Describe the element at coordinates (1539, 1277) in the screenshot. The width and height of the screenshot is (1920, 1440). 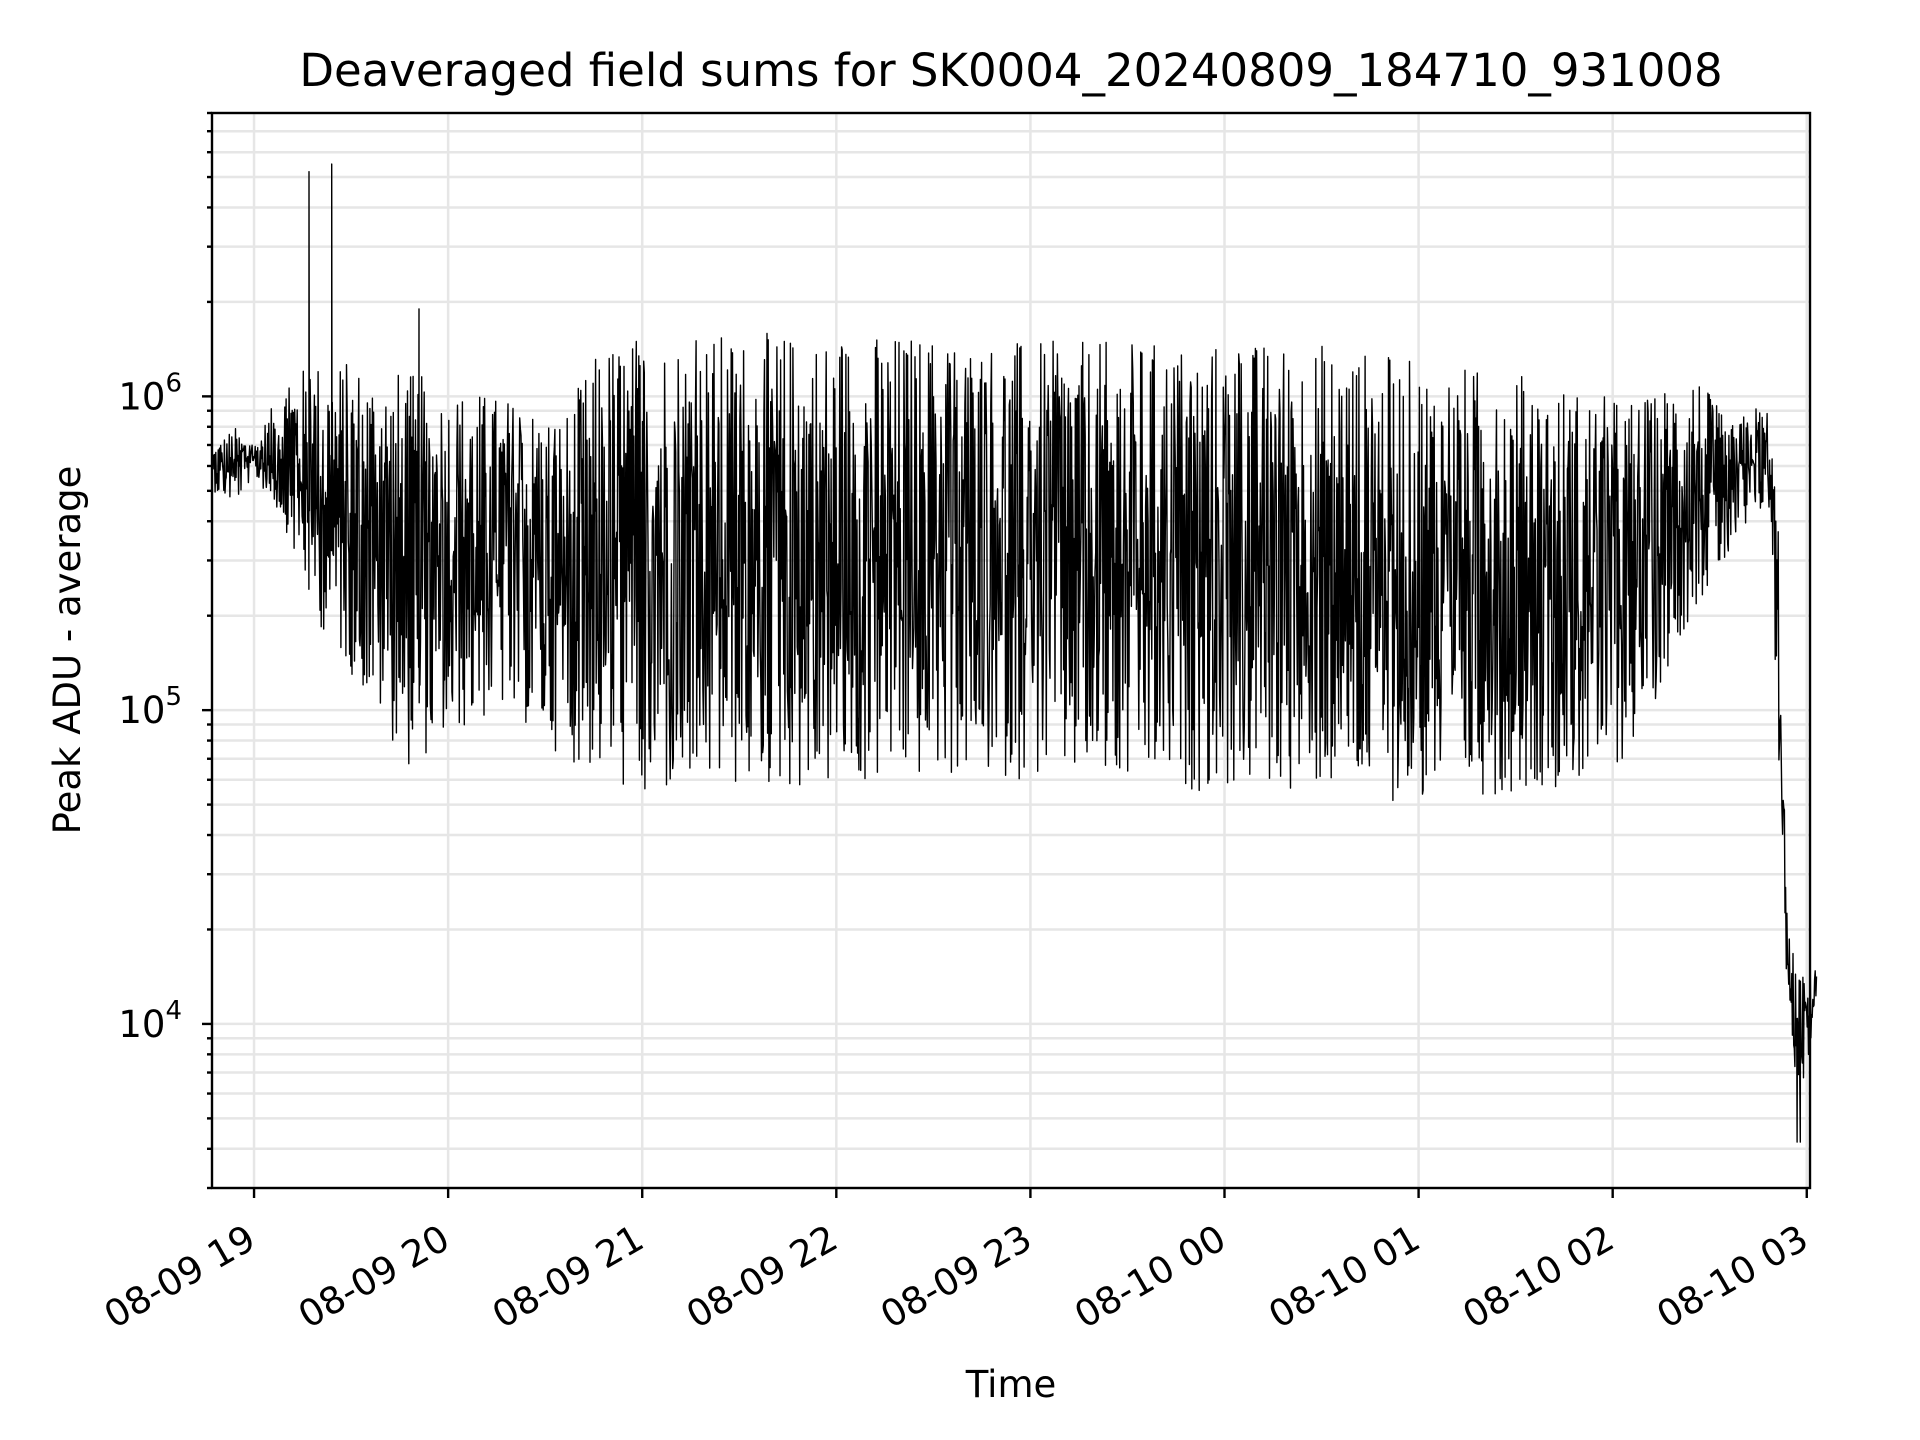
I see `x-tick-label: 08-10 02` at that location.